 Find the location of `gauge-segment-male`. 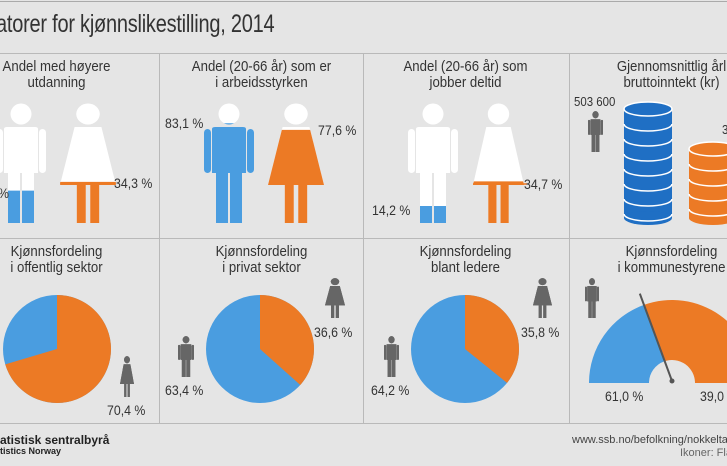

gauge-segment-male is located at coordinates (627, 343).